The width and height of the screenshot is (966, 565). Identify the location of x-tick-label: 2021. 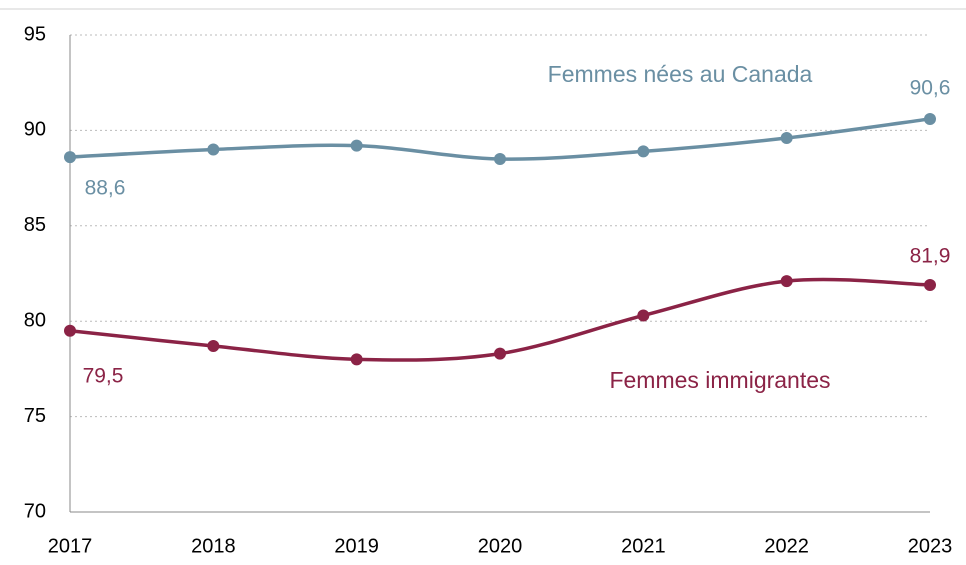
(643, 546).